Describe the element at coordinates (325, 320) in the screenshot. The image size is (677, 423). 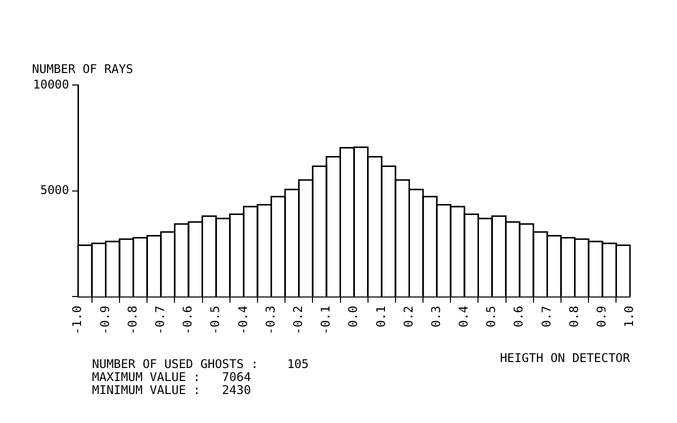
I see `x-tick-label: -0.1` at that location.